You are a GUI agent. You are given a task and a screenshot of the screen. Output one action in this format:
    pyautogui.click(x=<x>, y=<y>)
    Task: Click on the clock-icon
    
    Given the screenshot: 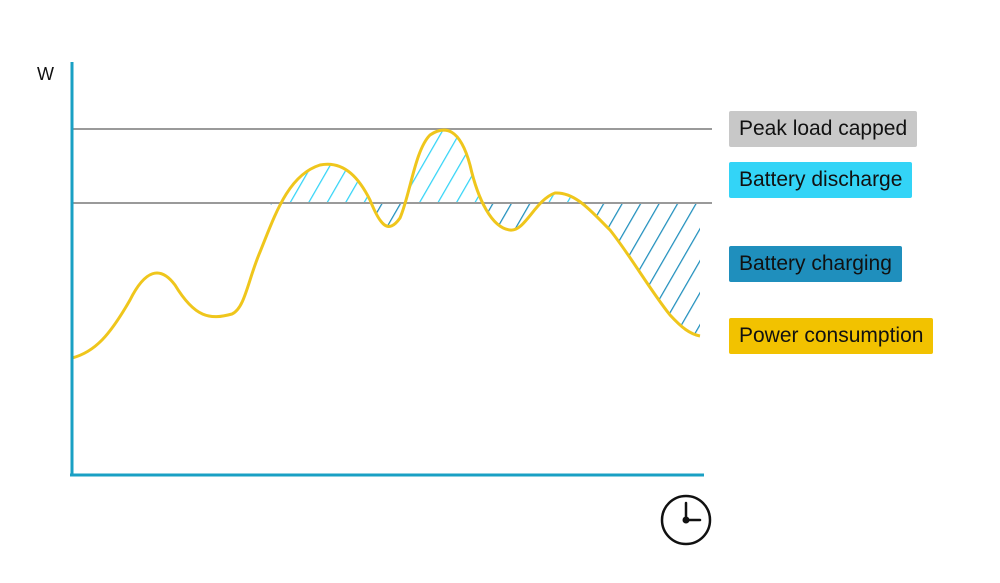 What is the action you would take?
    pyautogui.click(x=686, y=520)
    